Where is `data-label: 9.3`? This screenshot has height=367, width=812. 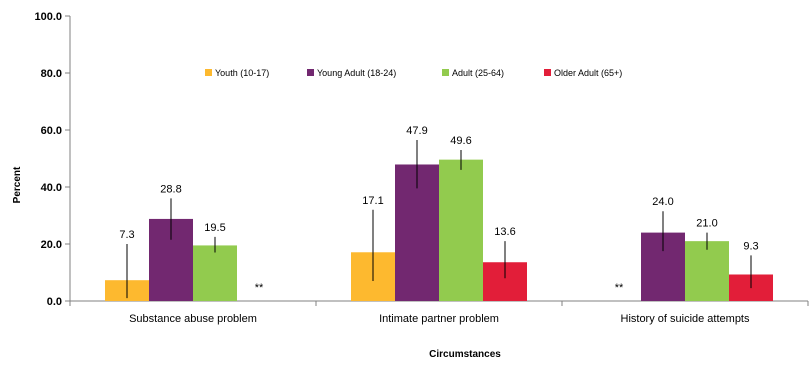 data-label: 9.3 is located at coordinates (750, 246).